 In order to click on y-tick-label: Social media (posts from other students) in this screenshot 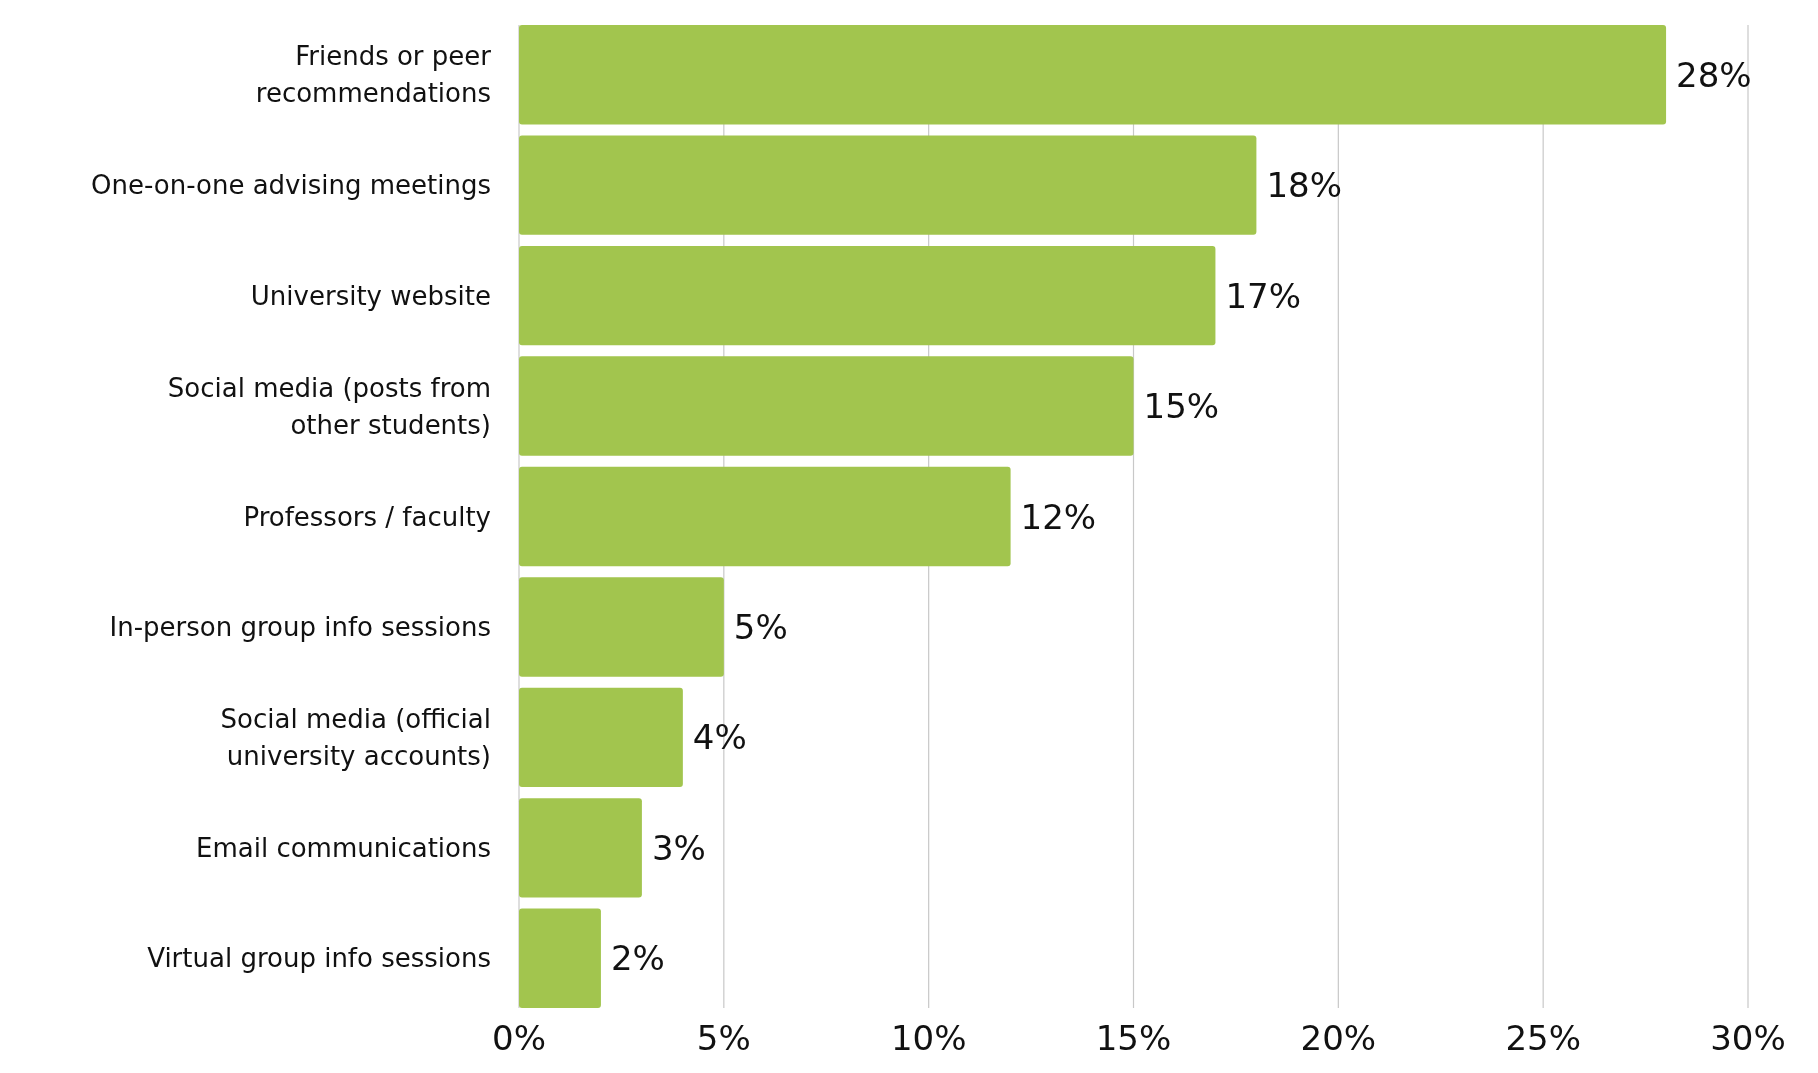, I will do `click(329, 406)`.